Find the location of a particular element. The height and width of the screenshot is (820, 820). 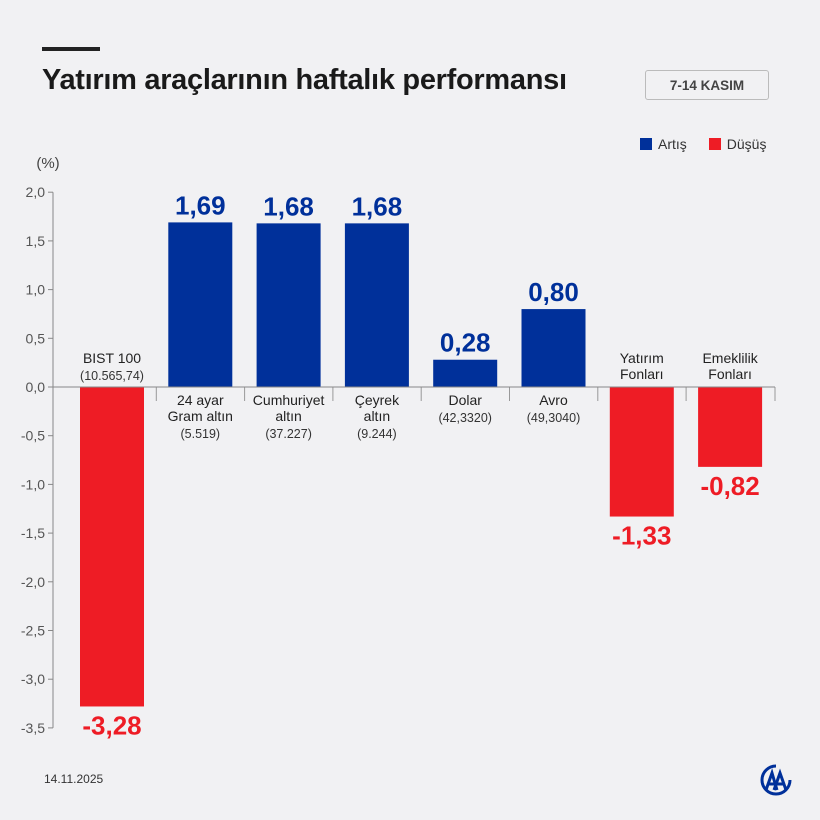

y-tick-label: -0,5 is located at coordinates (33, 436).